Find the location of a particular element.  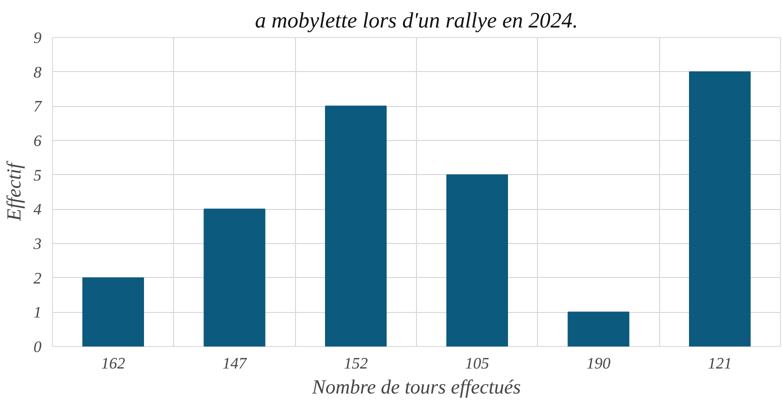

x-tick-label: 105 is located at coordinates (477, 364).